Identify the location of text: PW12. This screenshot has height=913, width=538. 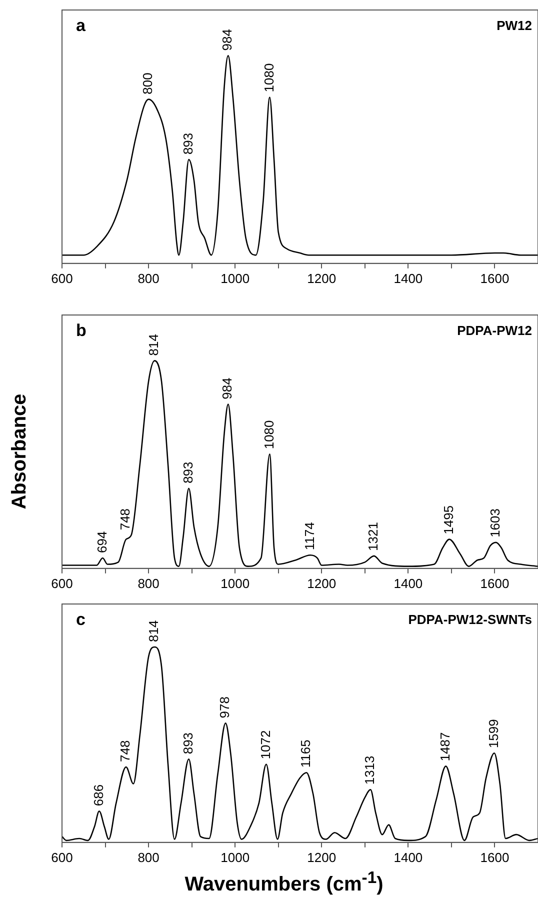
(514, 26).